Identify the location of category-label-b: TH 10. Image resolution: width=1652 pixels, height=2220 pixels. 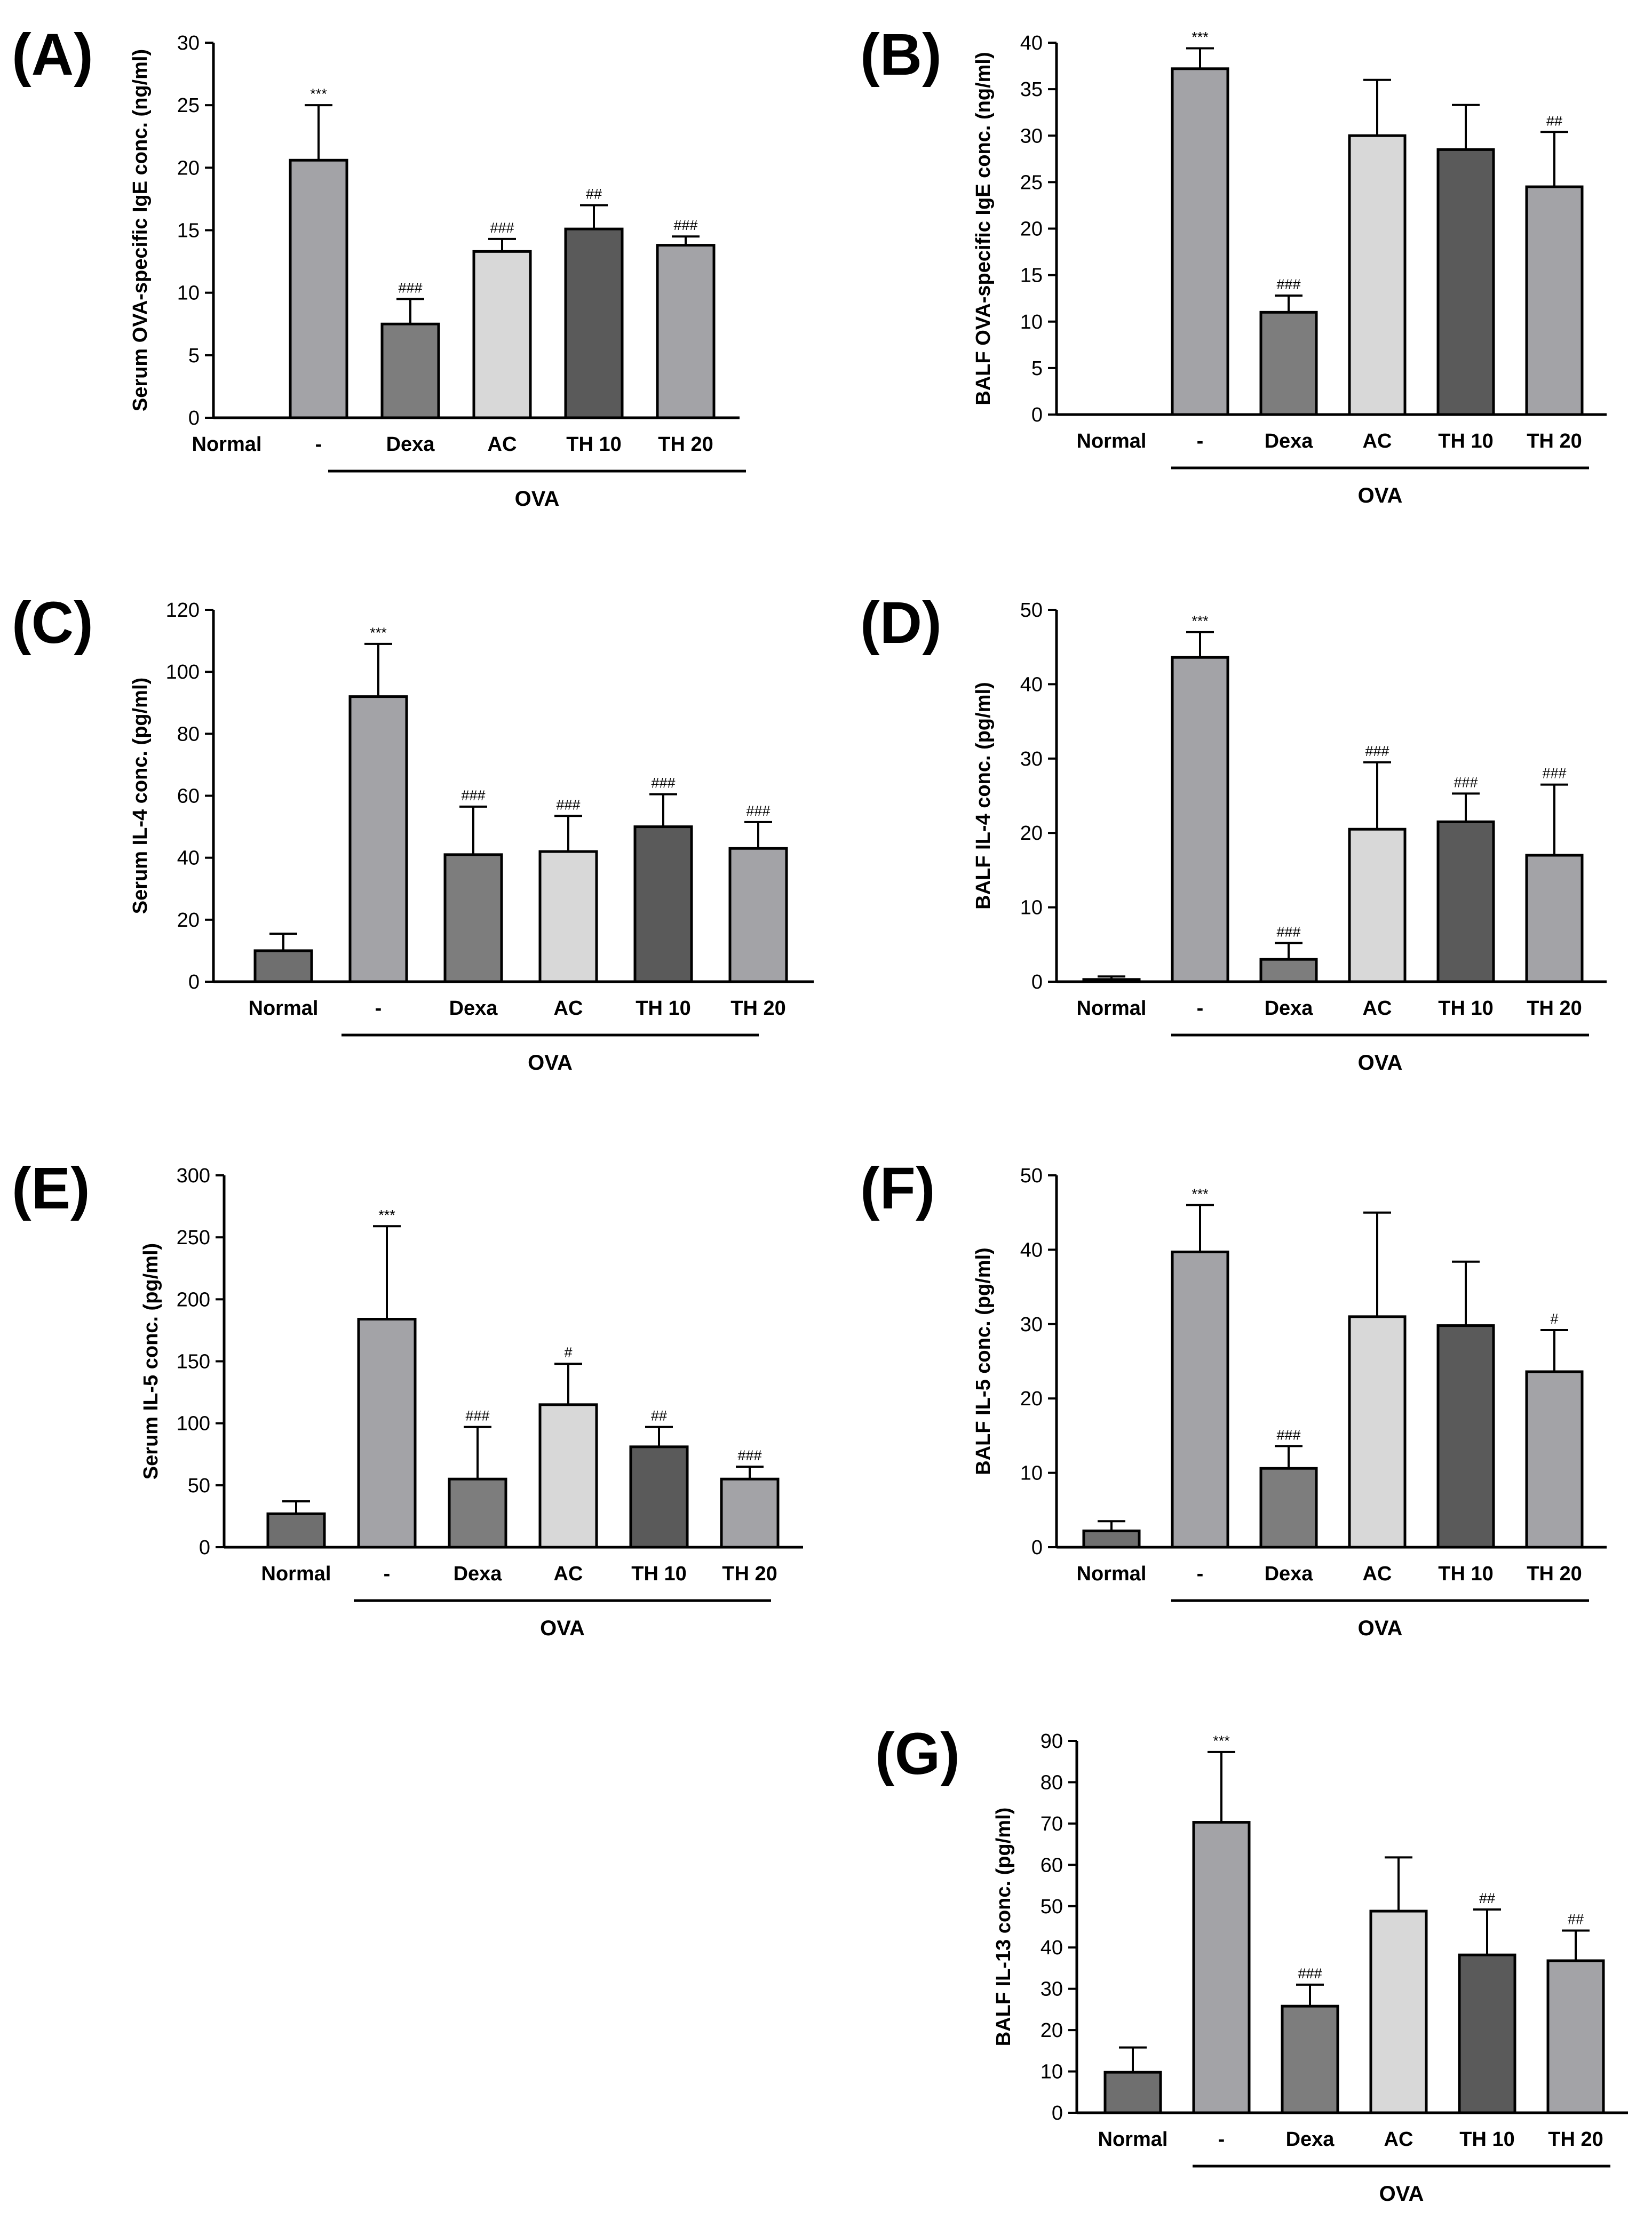
(1465, 441).